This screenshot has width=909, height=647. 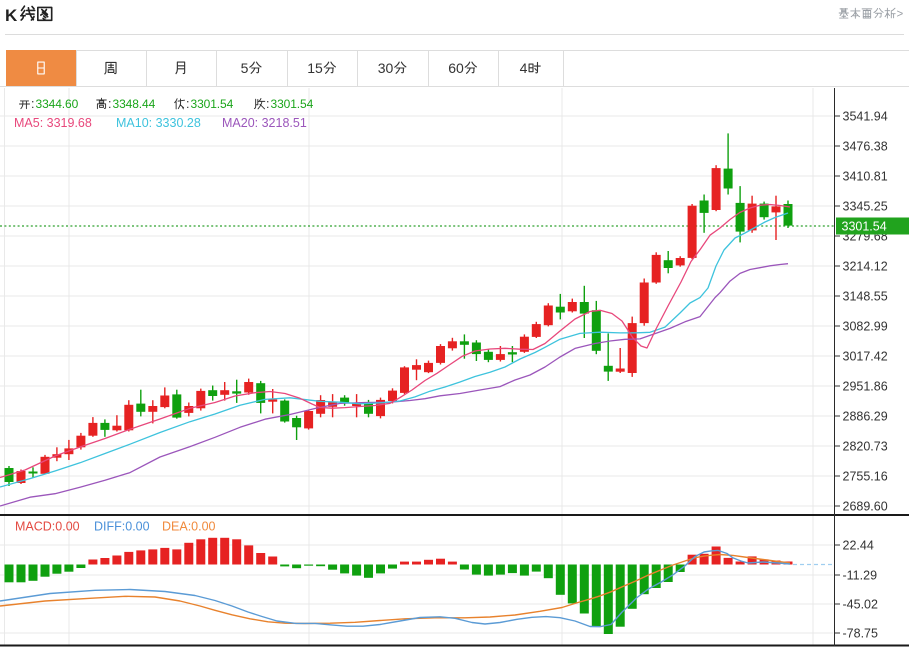 I want to click on svg-text: MA20: 3218.51, so click(x=264, y=123).